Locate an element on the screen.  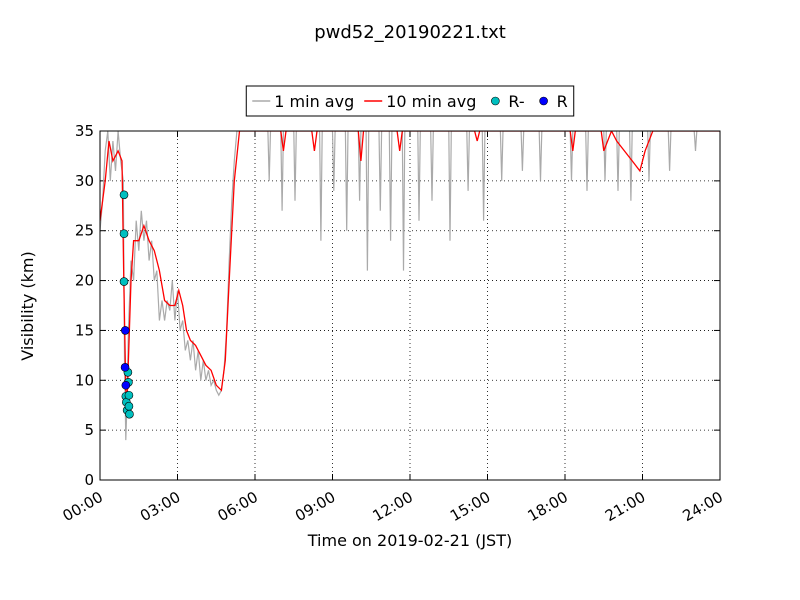
legend: 1 min avg 10 min avg R- R is located at coordinates (410, 101).